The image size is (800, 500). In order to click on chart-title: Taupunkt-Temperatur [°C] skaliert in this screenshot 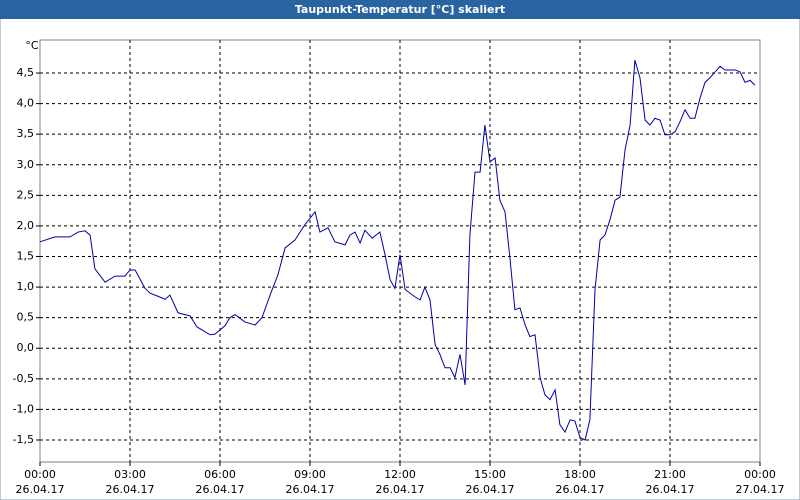, I will do `click(400, 9)`.